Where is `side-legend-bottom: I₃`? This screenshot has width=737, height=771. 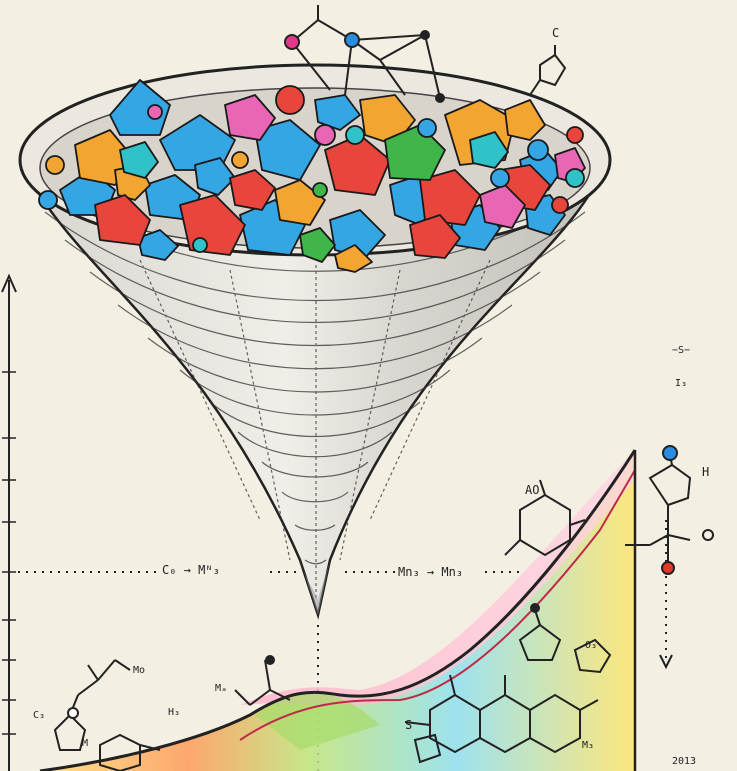
side-legend-bottom: I₃ is located at coordinates (681, 383).